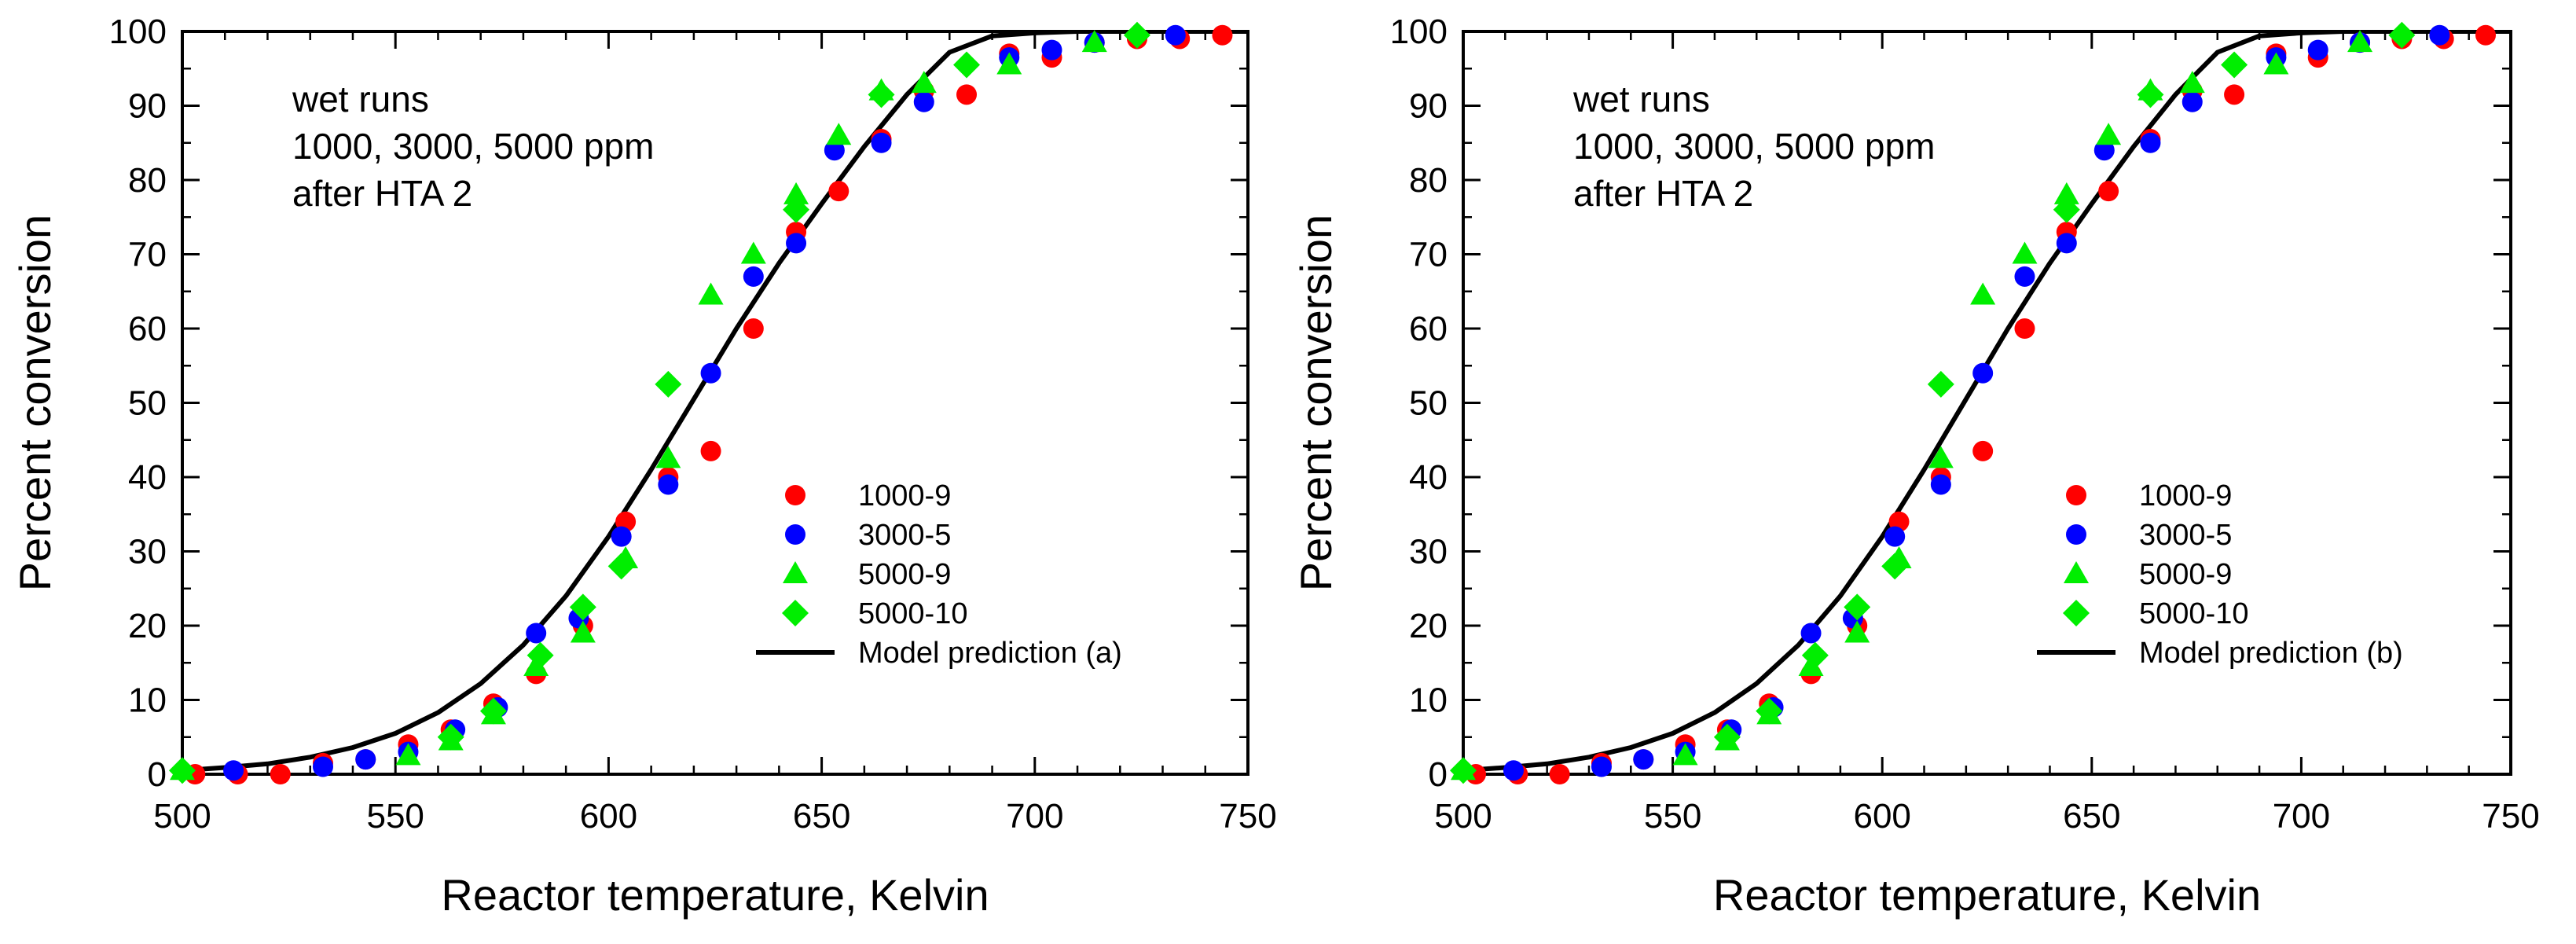 This screenshot has width=2576, height=944. Describe the element at coordinates (1419, 32) in the screenshot. I see `y-tick-label: 100` at that location.